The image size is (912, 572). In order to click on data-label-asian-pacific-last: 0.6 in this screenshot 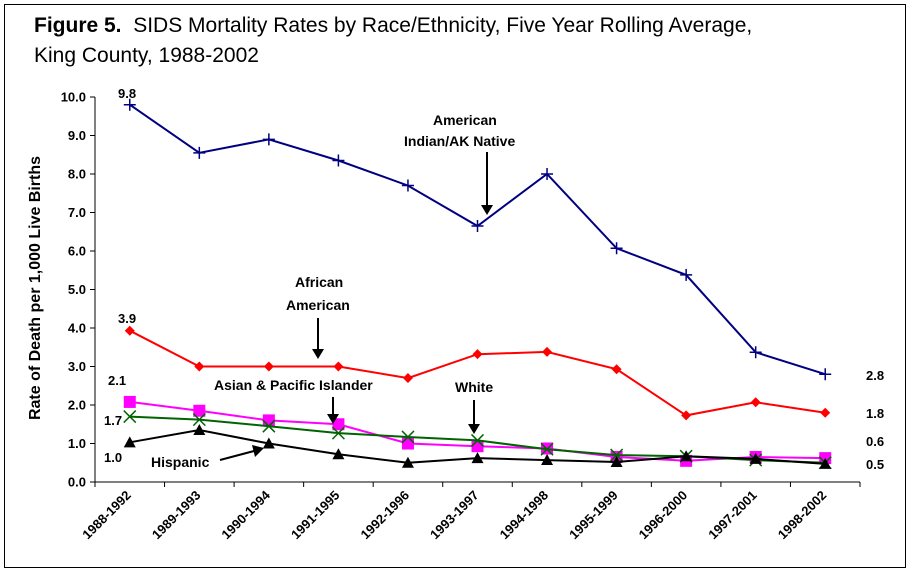, I will do `click(875, 441)`.